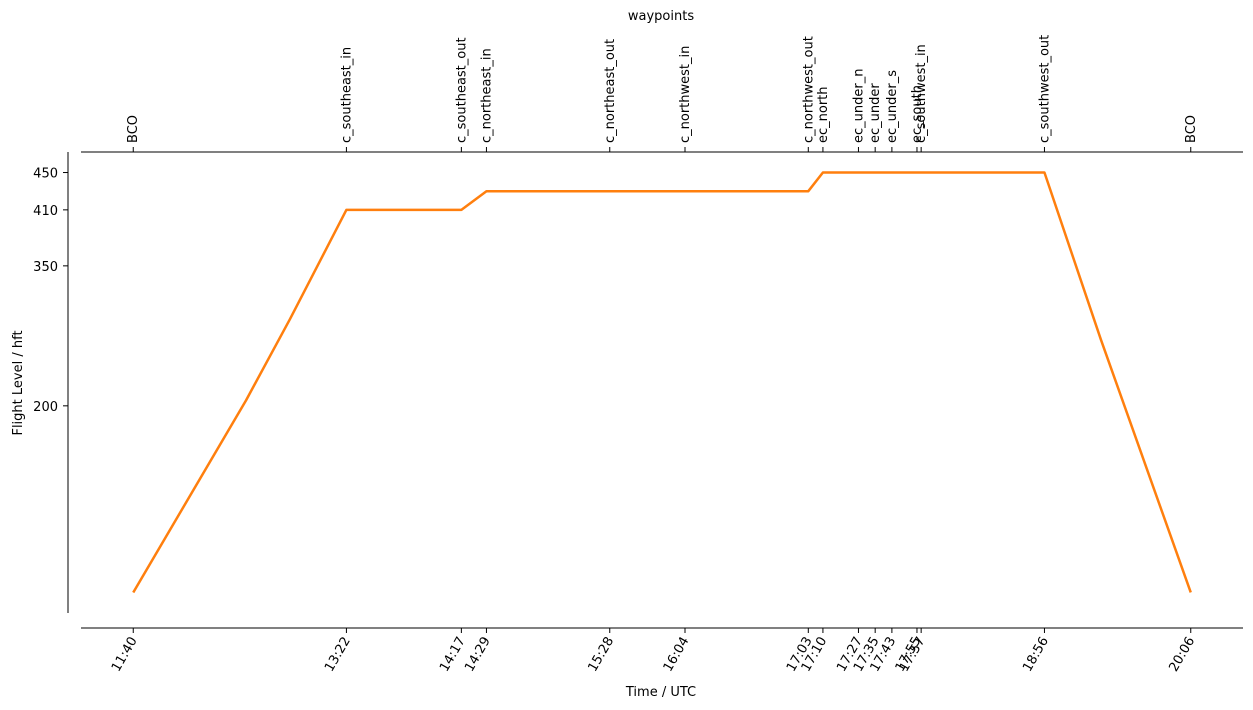 The height and width of the screenshot is (710, 1253). Describe the element at coordinates (1044, 89) in the screenshot. I see `x2-tick-label: c_southwest_out` at that location.